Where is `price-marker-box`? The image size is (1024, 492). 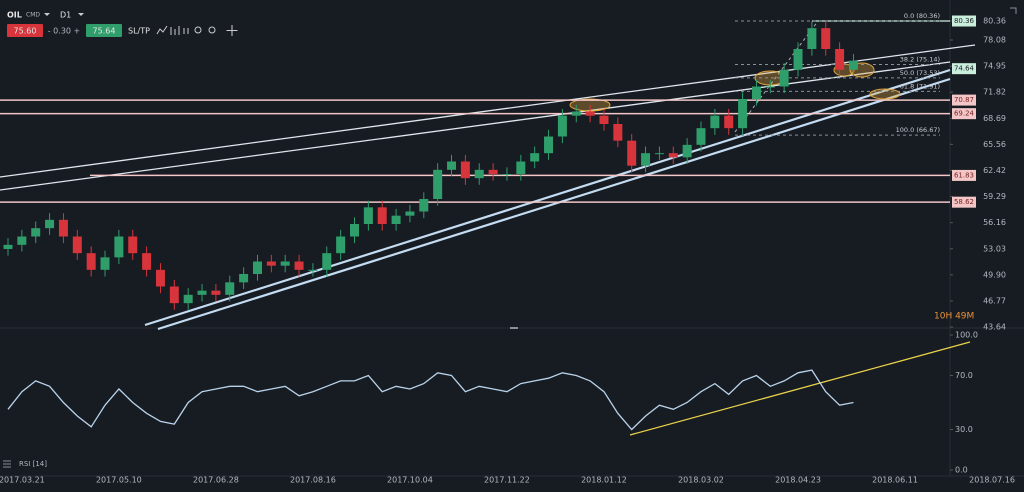 price-marker-box is located at coordinates (964, 21).